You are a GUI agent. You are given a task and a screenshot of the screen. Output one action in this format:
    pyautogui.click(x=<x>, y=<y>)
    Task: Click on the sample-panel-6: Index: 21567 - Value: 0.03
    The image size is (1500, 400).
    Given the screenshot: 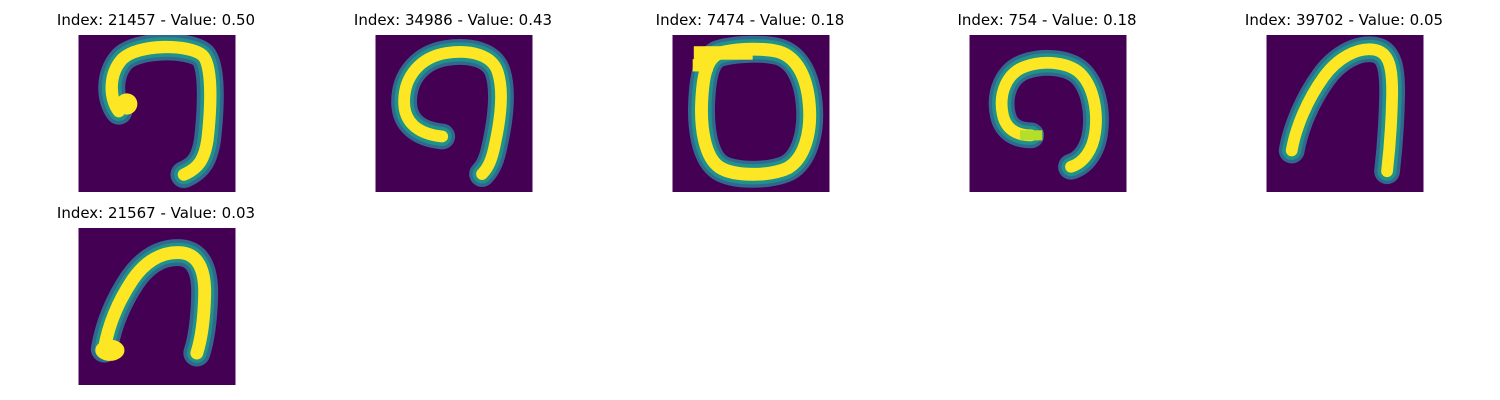 What is the action you would take?
    pyautogui.click(x=156, y=298)
    